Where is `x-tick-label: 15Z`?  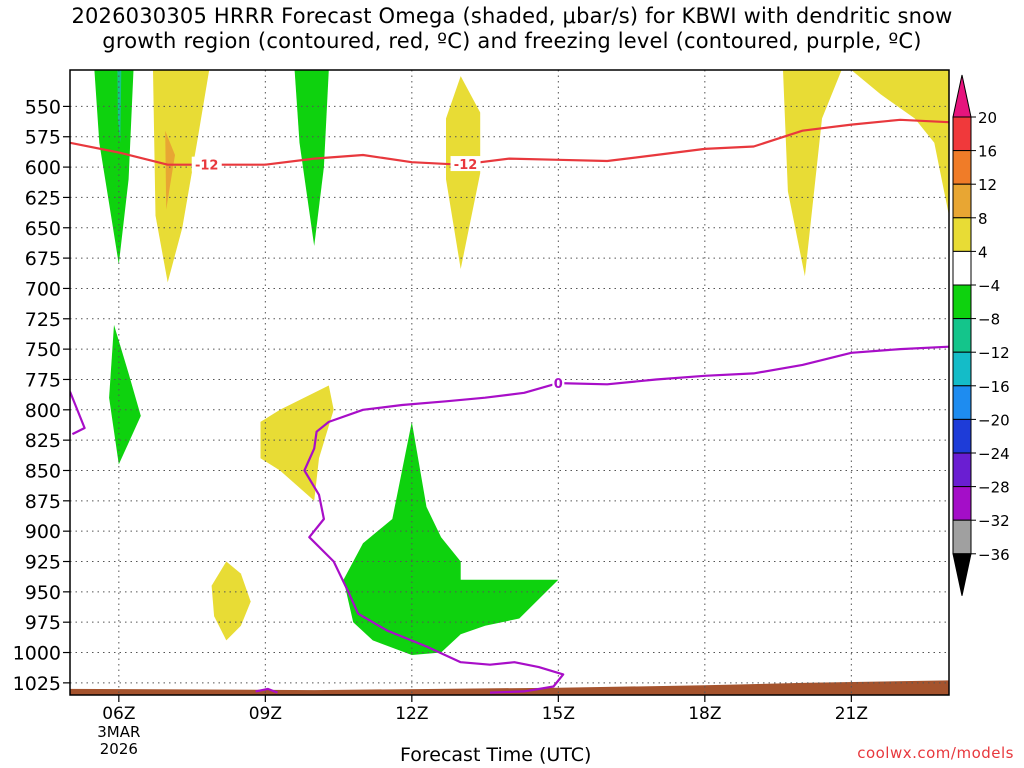 x-tick-label: 15Z is located at coordinates (558, 714).